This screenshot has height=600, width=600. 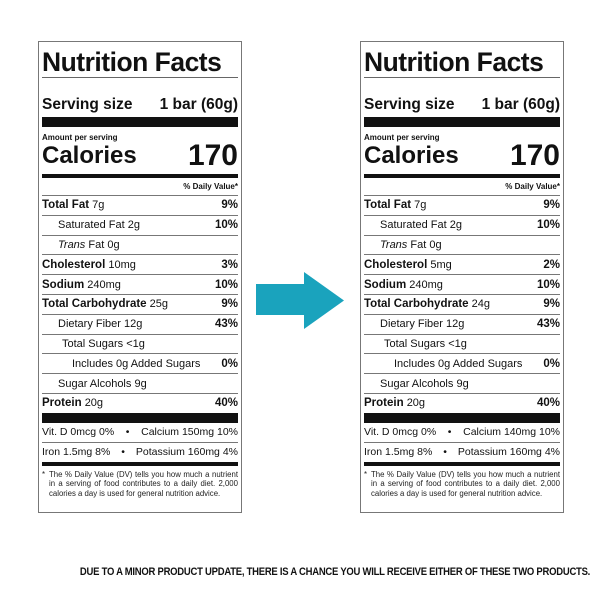 I want to click on nutrient-amount: 25g, so click(x=158, y=304).